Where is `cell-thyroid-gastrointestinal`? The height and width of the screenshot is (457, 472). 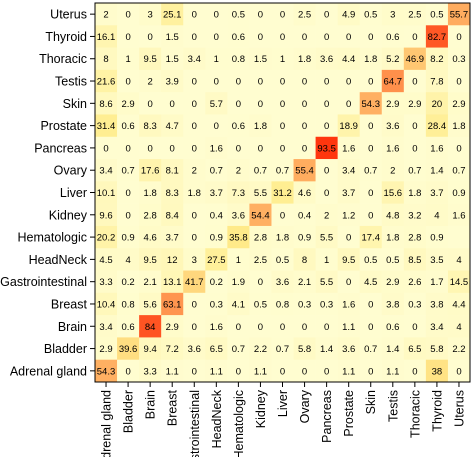
cell-thyroid-gastrointestinal is located at coordinates (194, 36).